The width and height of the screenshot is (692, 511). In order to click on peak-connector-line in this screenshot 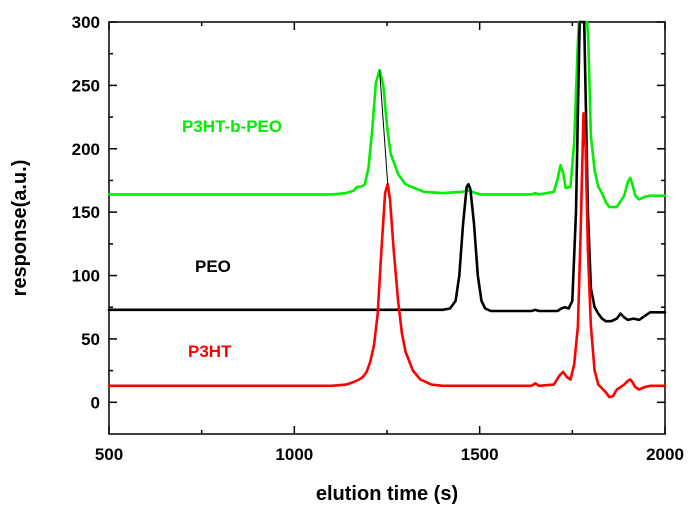, I will do `click(384, 127)`.